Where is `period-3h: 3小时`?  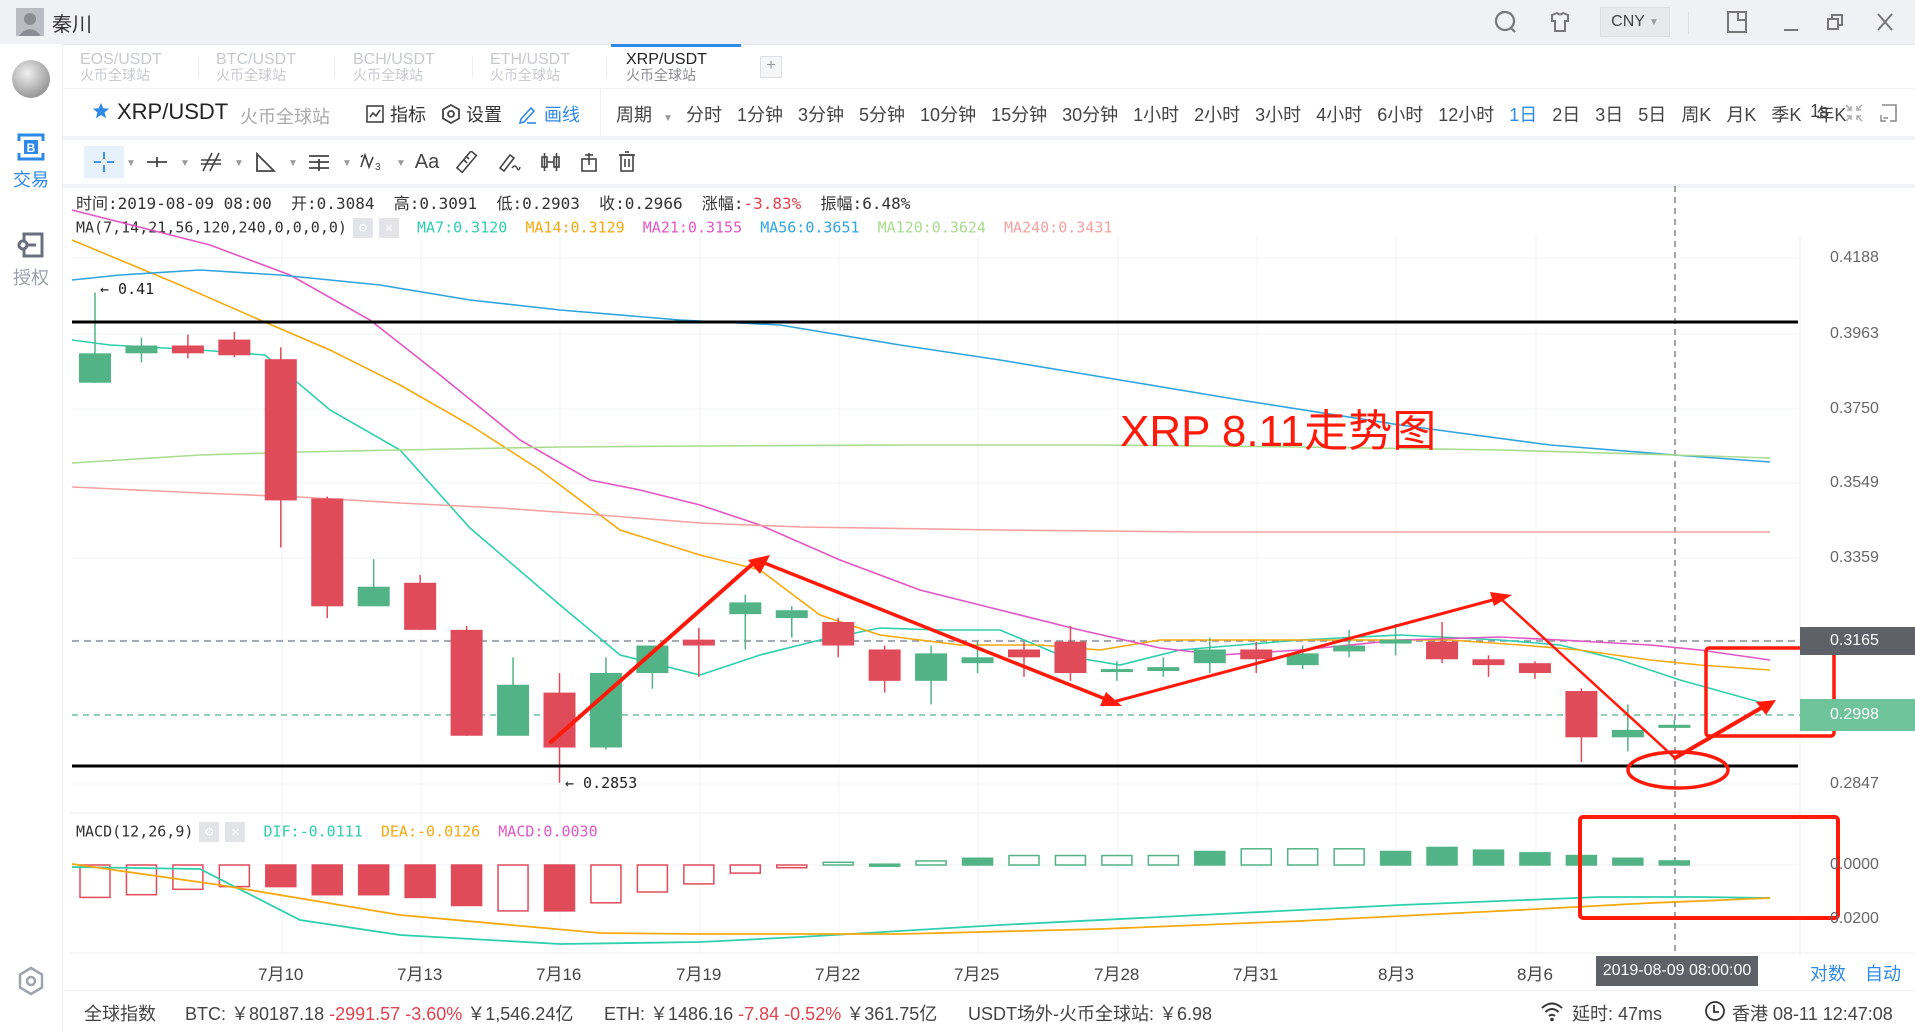 period-3h: 3小时 is located at coordinates (1278, 115).